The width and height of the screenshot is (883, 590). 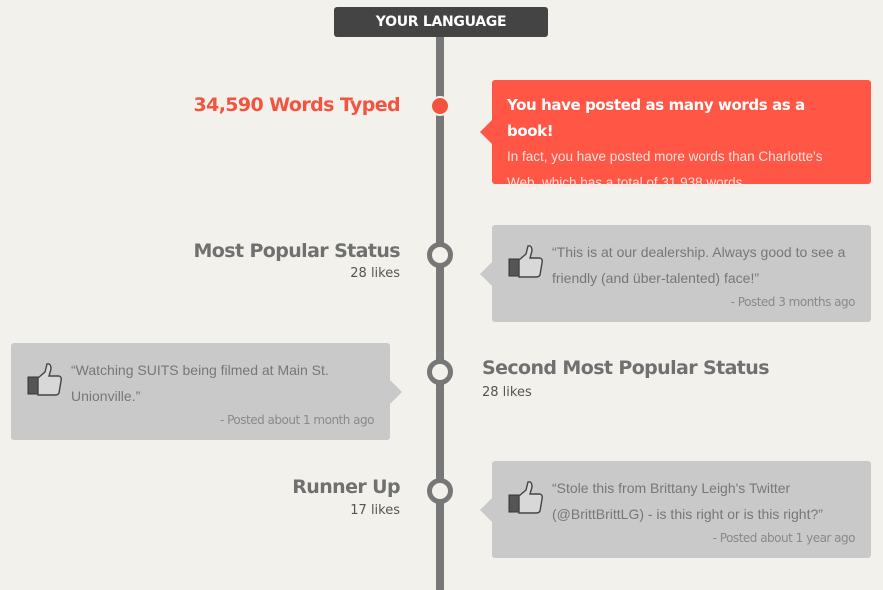 What do you see at coordinates (793, 302) in the screenshot?
I see `status-posted: - Posted 3 months ago` at bounding box center [793, 302].